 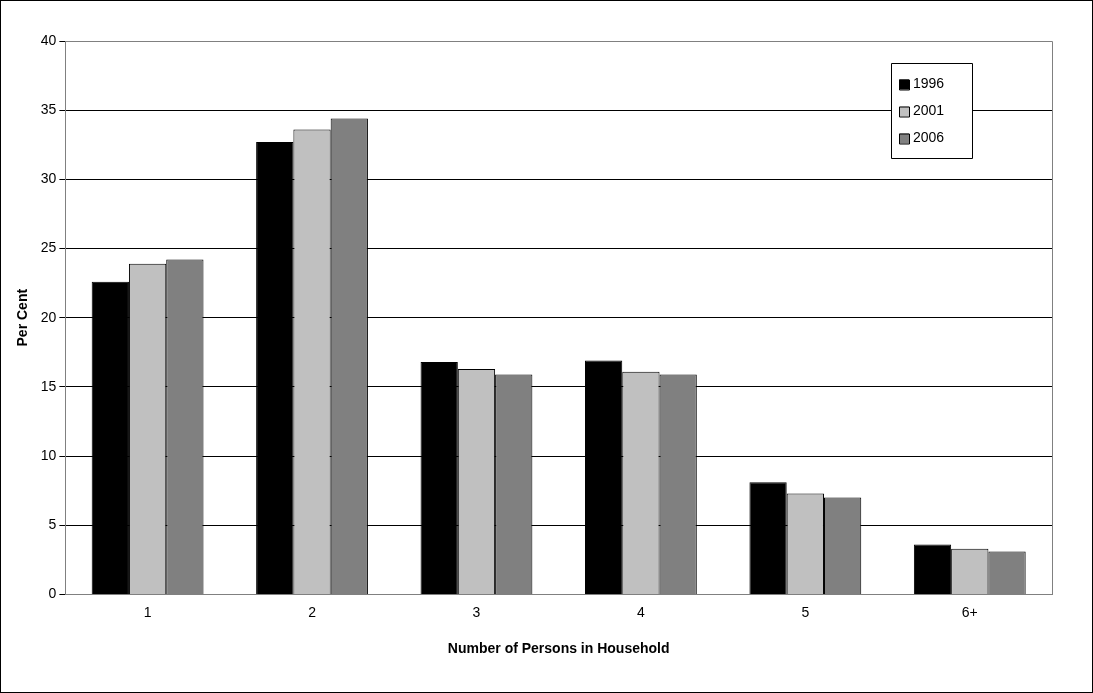 What do you see at coordinates (476, 611) in the screenshot?
I see `x-tick-label: 3` at bounding box center [476, 611].